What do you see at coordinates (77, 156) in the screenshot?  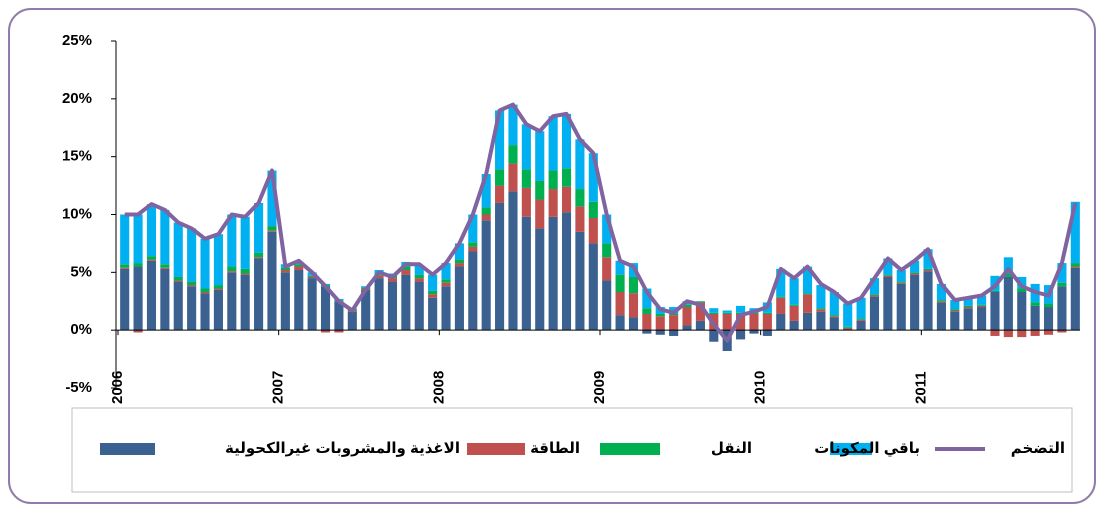 I see `y-tick-label: 15%` at bounding box center [77, 156].